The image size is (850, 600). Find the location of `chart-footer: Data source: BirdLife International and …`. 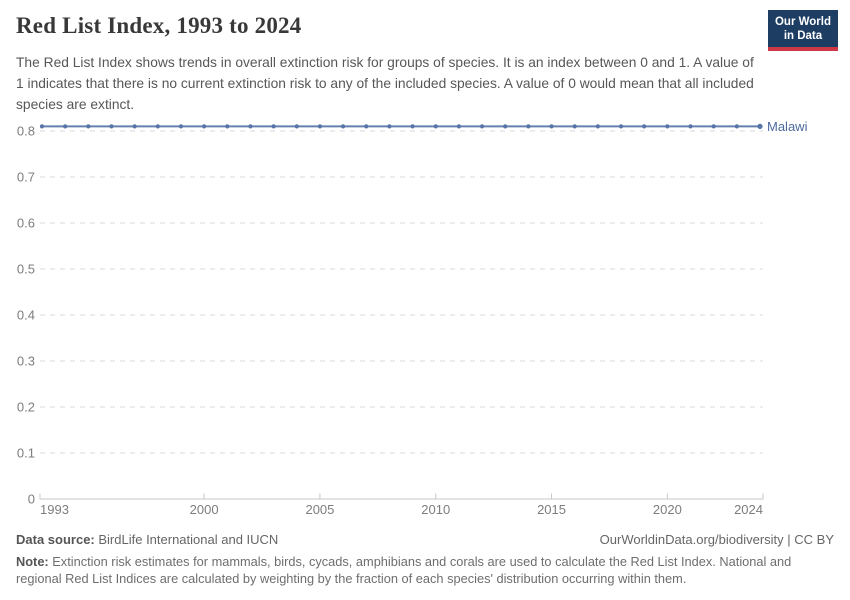

chart-footer: Data source: BirdLife International and … is located at coordinates (425, 539).